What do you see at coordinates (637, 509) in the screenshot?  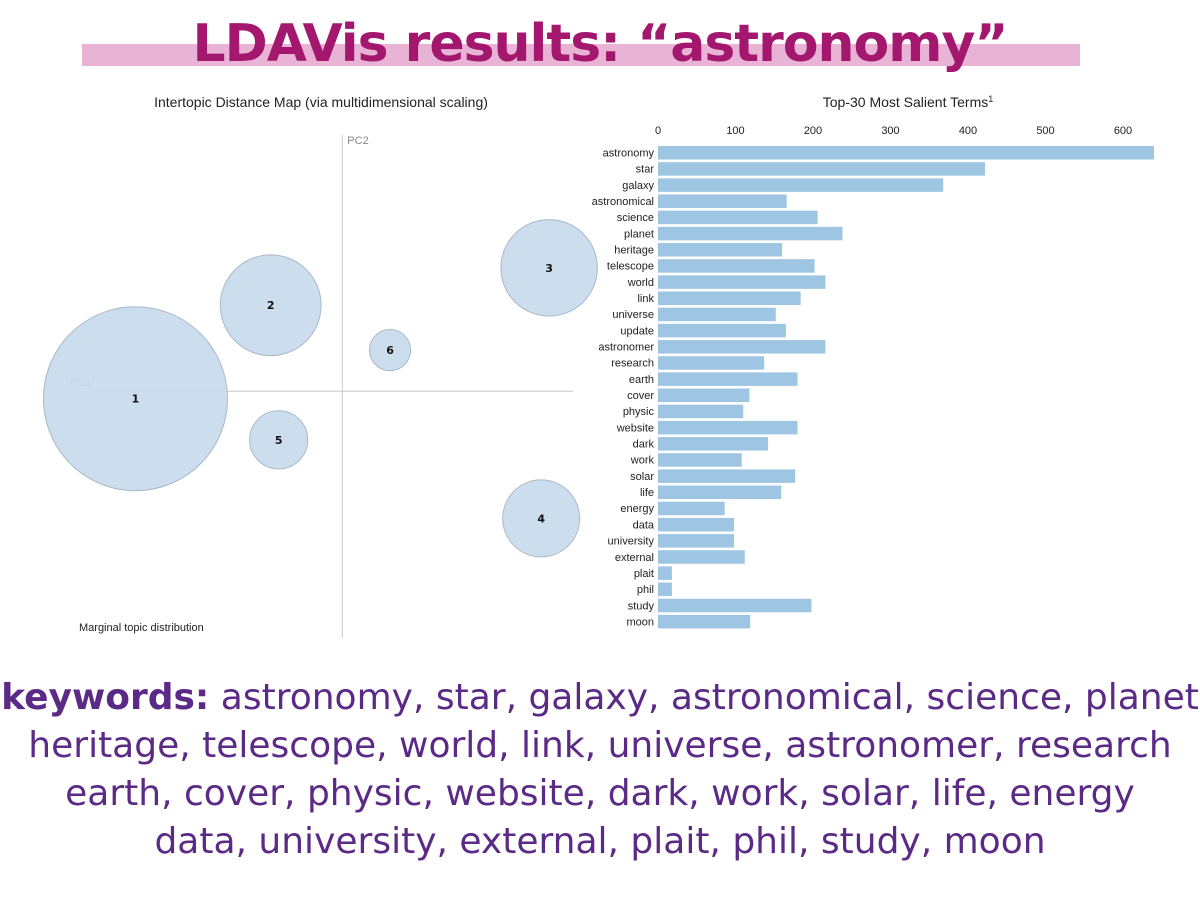 I see `term-label-energy: energy` at bounding box center [637, 509].